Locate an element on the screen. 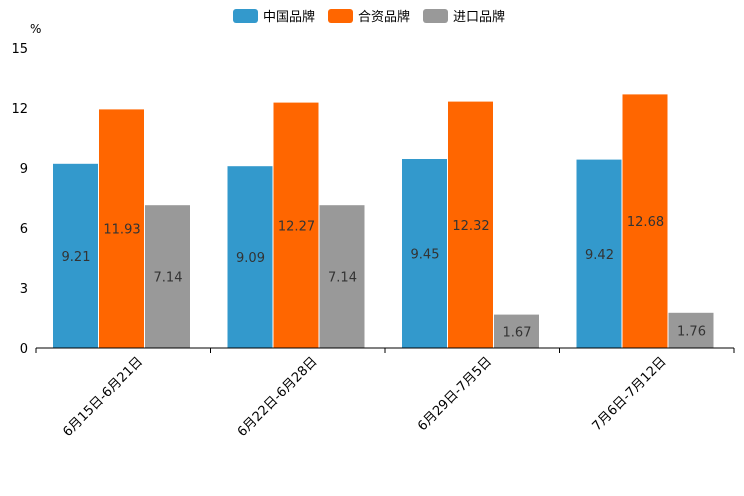 Image resolution: width=744 pixels, height=496 pixels. data-label: 12.32 is located at coordinates (470, 226).